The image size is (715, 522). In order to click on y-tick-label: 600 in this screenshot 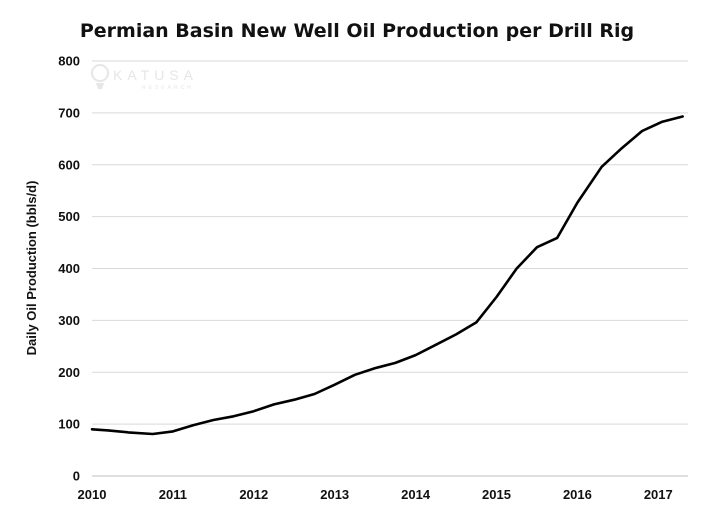, I will do `click(69, 164)`.